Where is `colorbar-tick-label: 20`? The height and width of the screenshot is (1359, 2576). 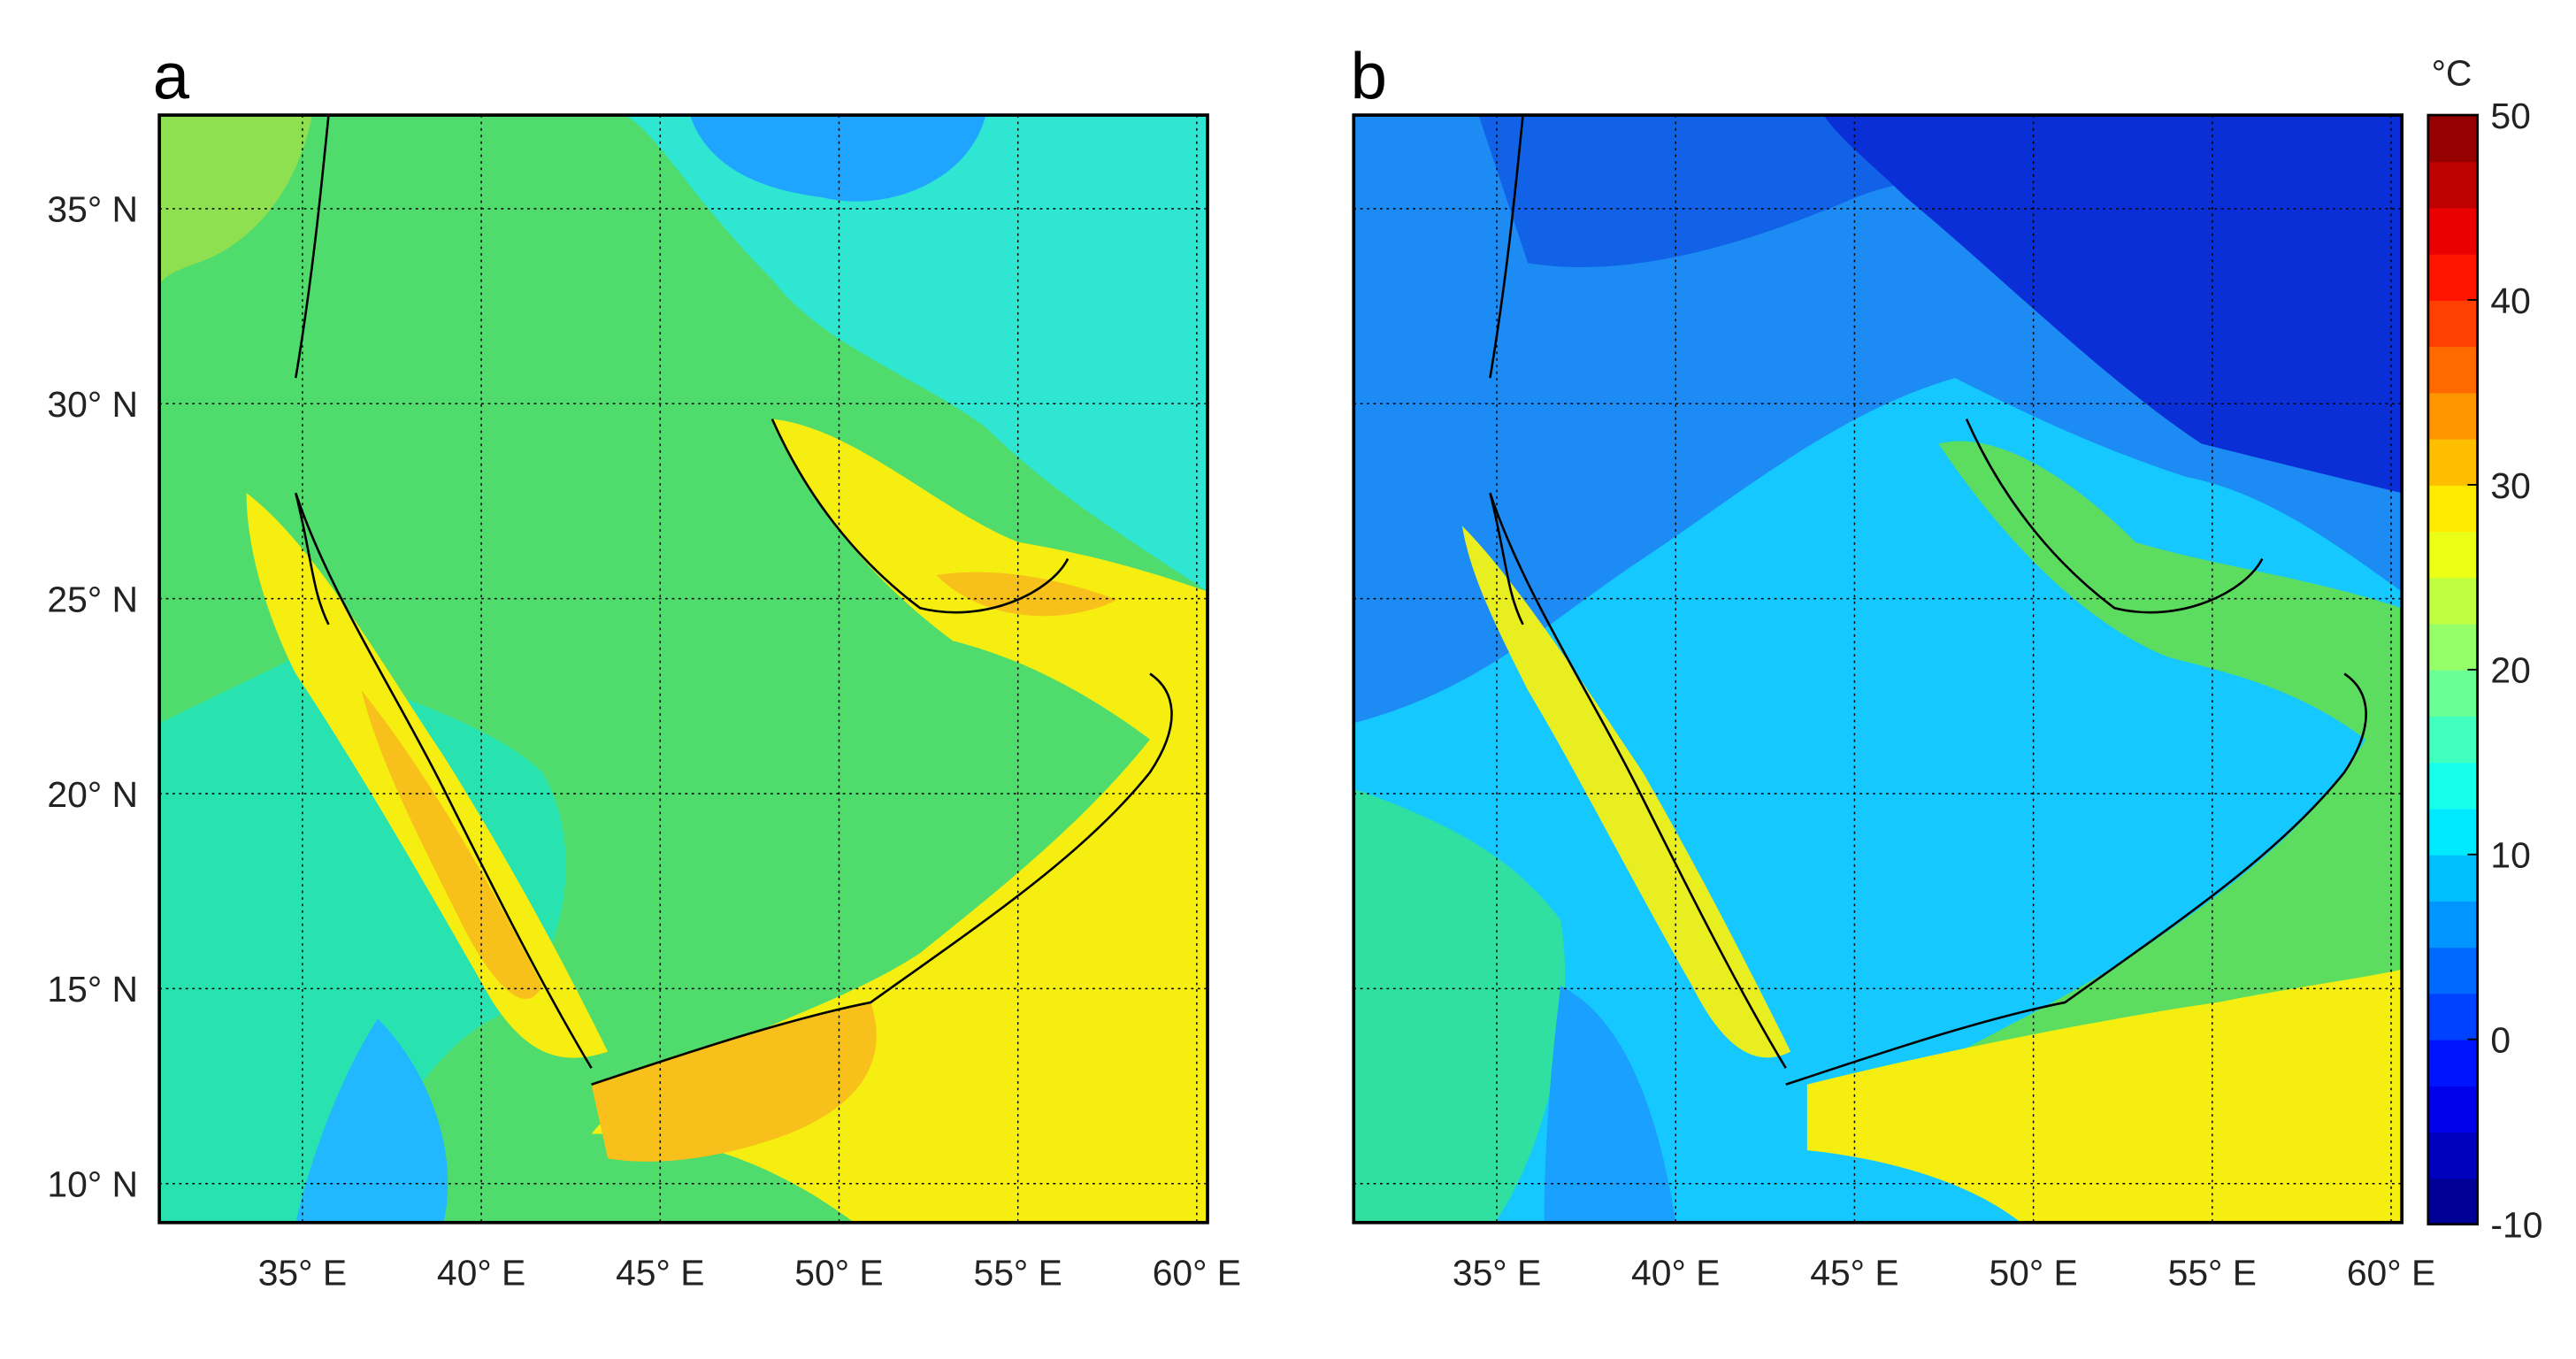
colorbar-tick-label: 20 is located at coordinates (2510, 670).